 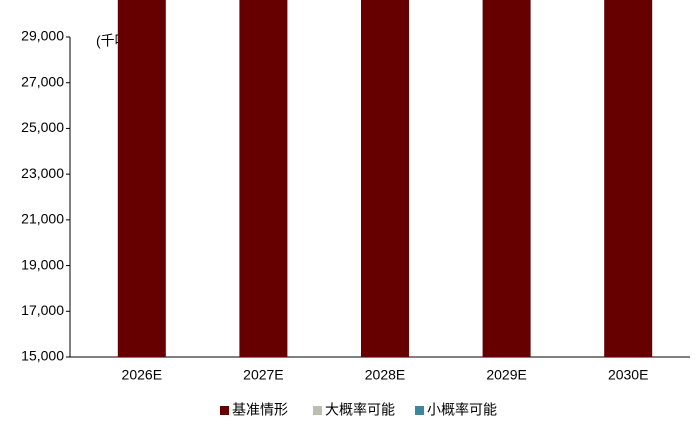 I want to click on legend-label: 小概率可能, so click(x=462, y=410).